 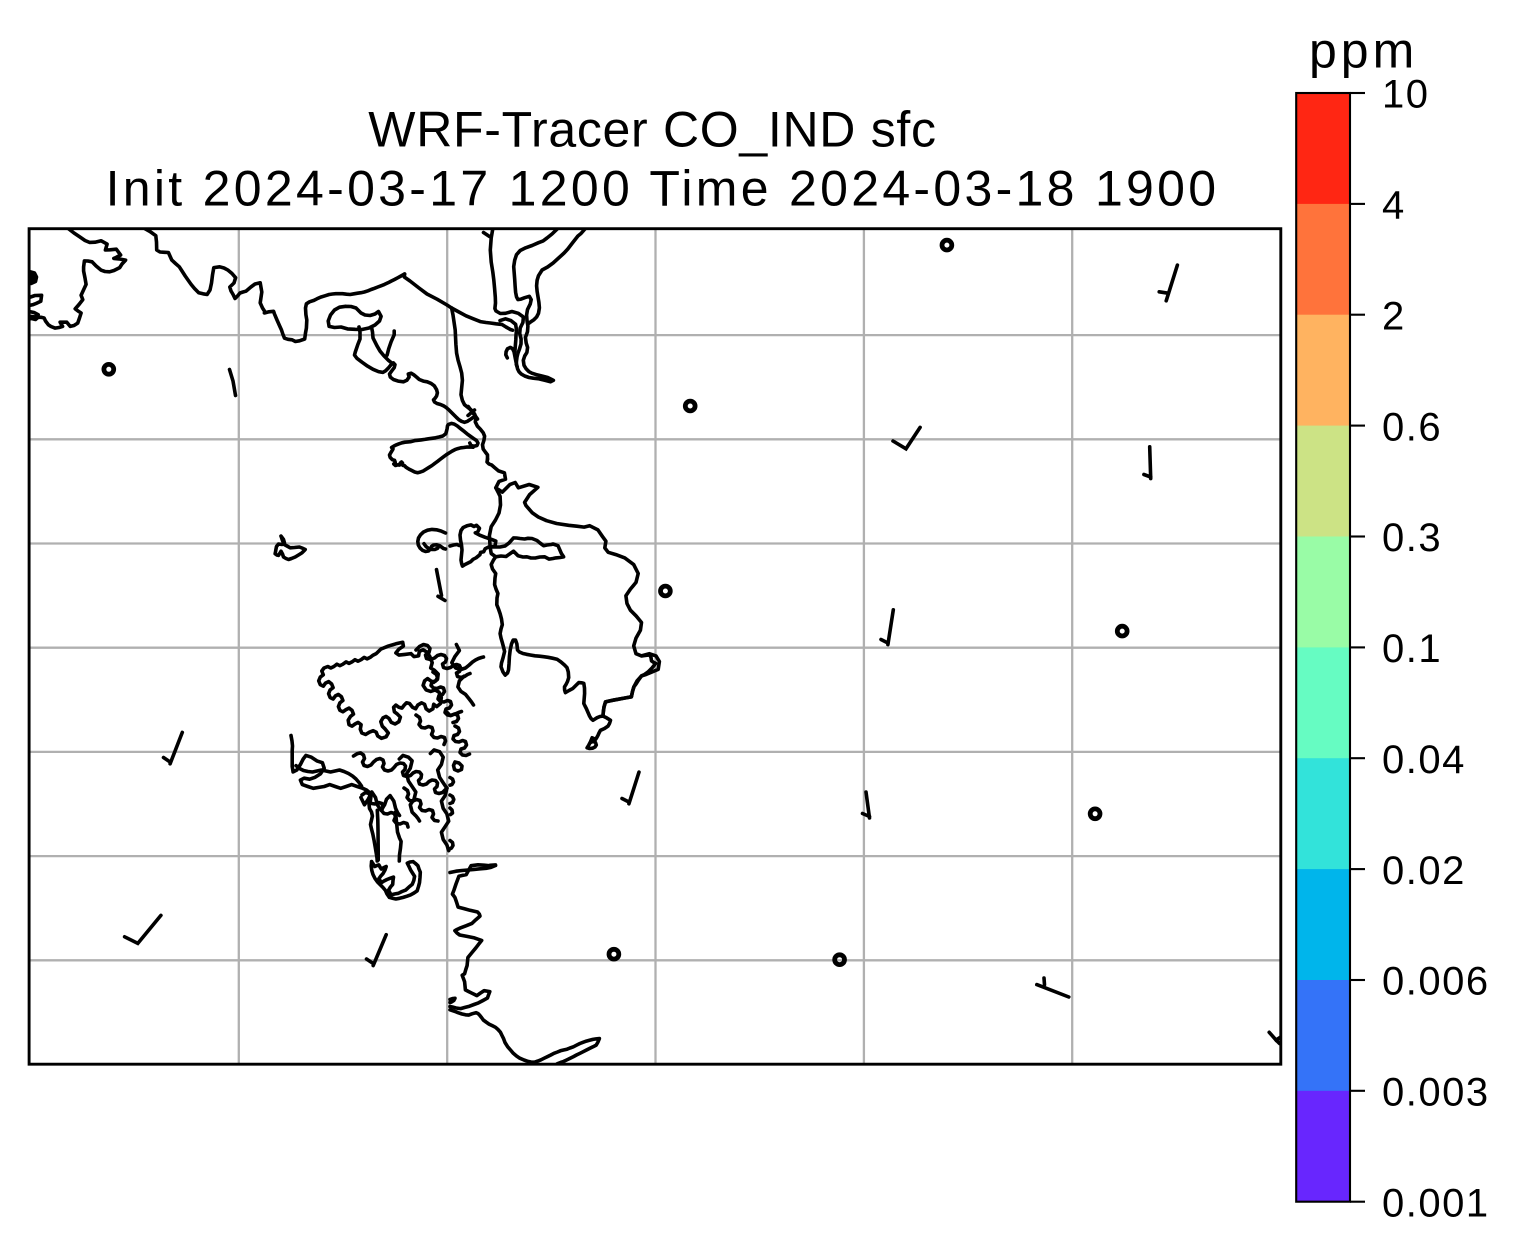 What do you see at coordinates (1424, 871) in the screenshot?
I see `svg-text: 0.02` at bounding box center [1424, 871].